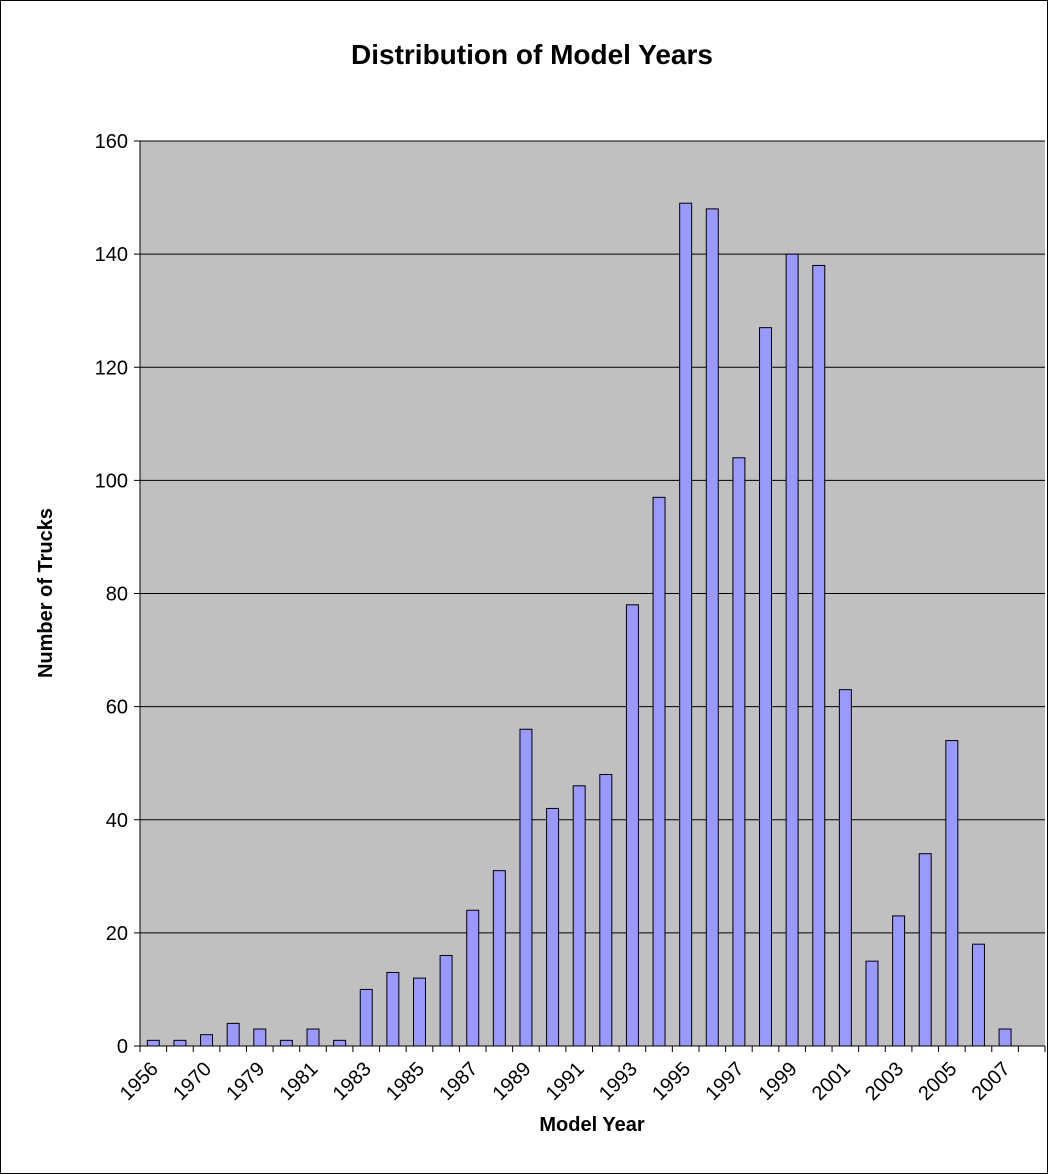  I want to click on x-axis-title: Model Year, so click(591, 1125).